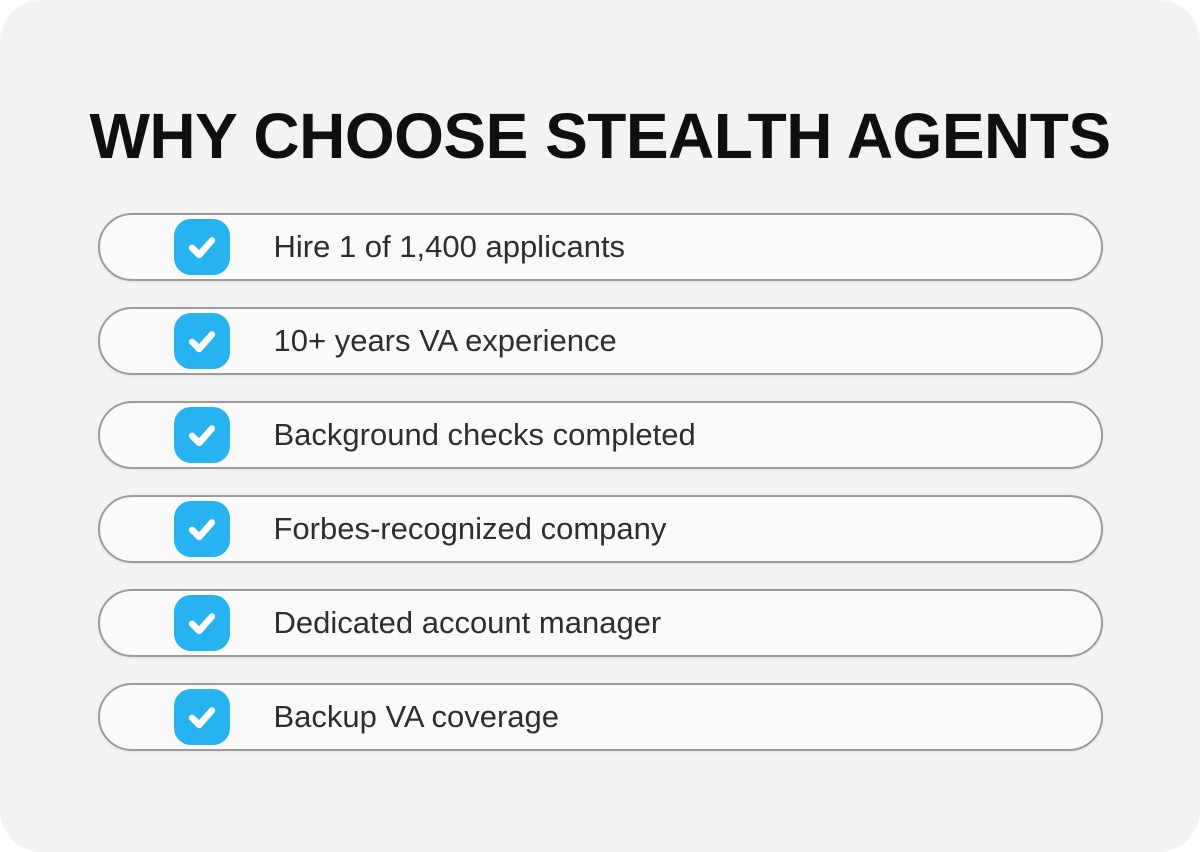  Describe the element at coordinates (449, 246) in the screenshot. I see `benefit-label: Hire 1 of 1,400 applicants` at that location.